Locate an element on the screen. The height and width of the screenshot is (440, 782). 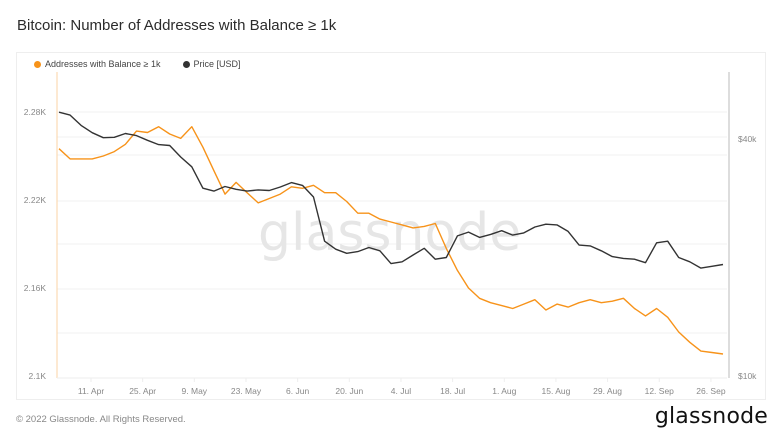
legend-item-price: Price [USD] is located at coordinates (211, 64).